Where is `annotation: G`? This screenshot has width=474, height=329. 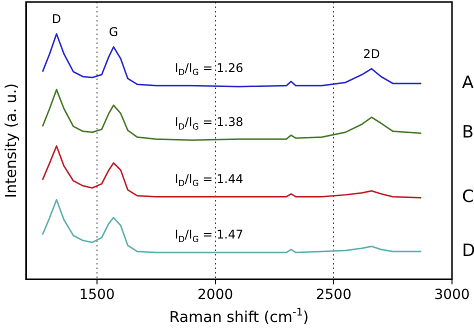
annotation: G is located at coordinates (113, 32).